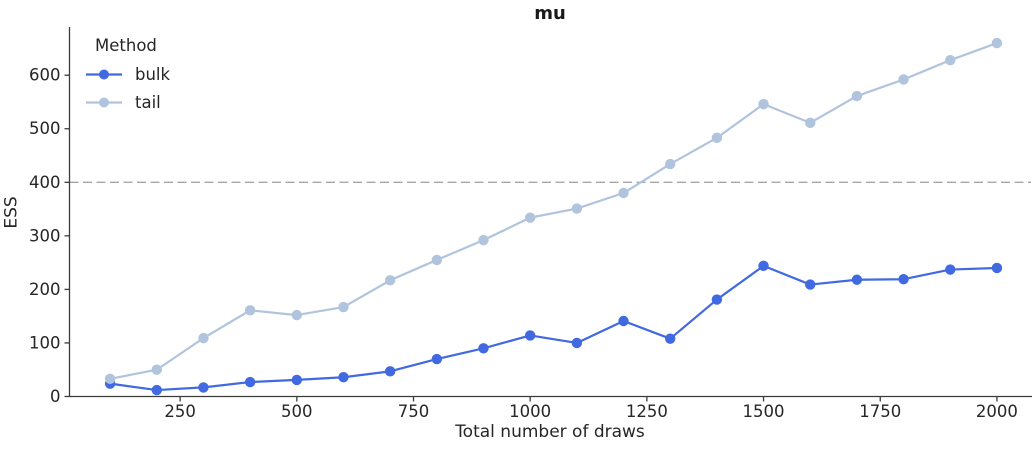 The width and height of the screenshot is (1035, 450). What do you see at coordinates (153, 74) in the screenshot?
I see `legend-label-bulk: bulk` at bounding box center [153, 74].